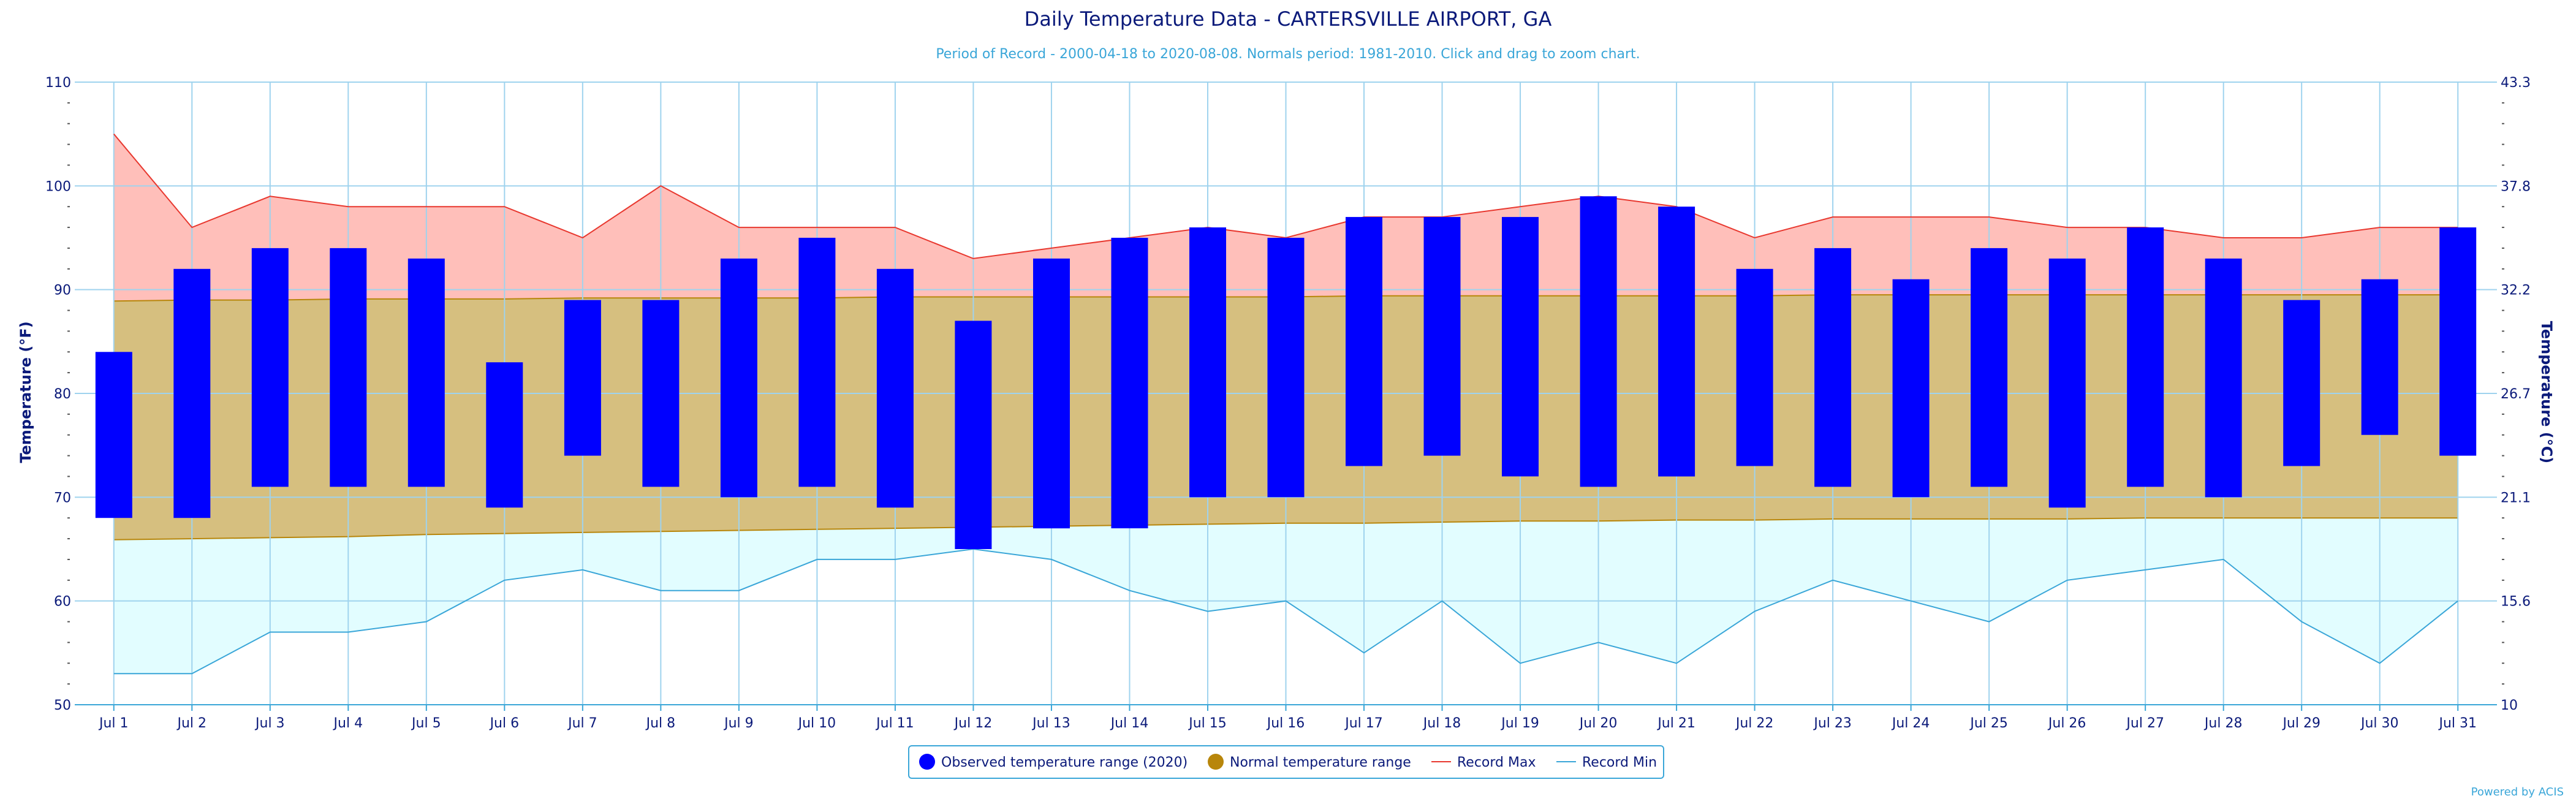  I want to click on x-tick-label: Jul 25, so click(1989, 723).